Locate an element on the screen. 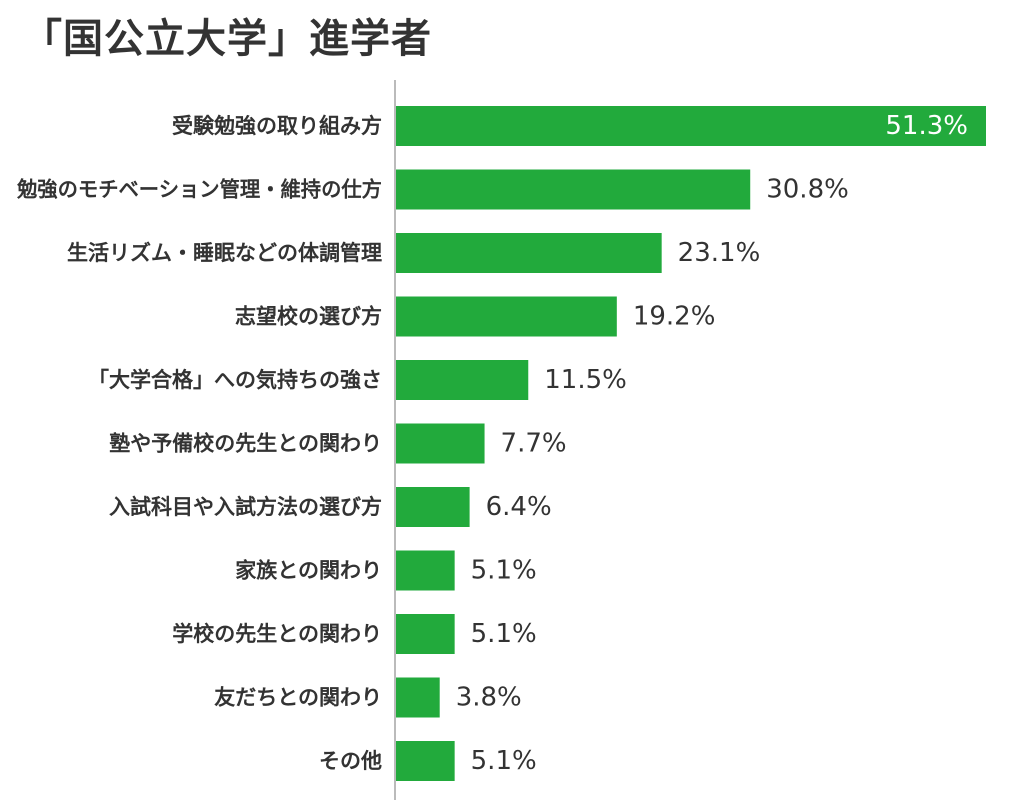 The image size is (1014, 802). category-label-2: 勉強のモチベーション管理・維持の仕方 is located at coordinates (199, 190).